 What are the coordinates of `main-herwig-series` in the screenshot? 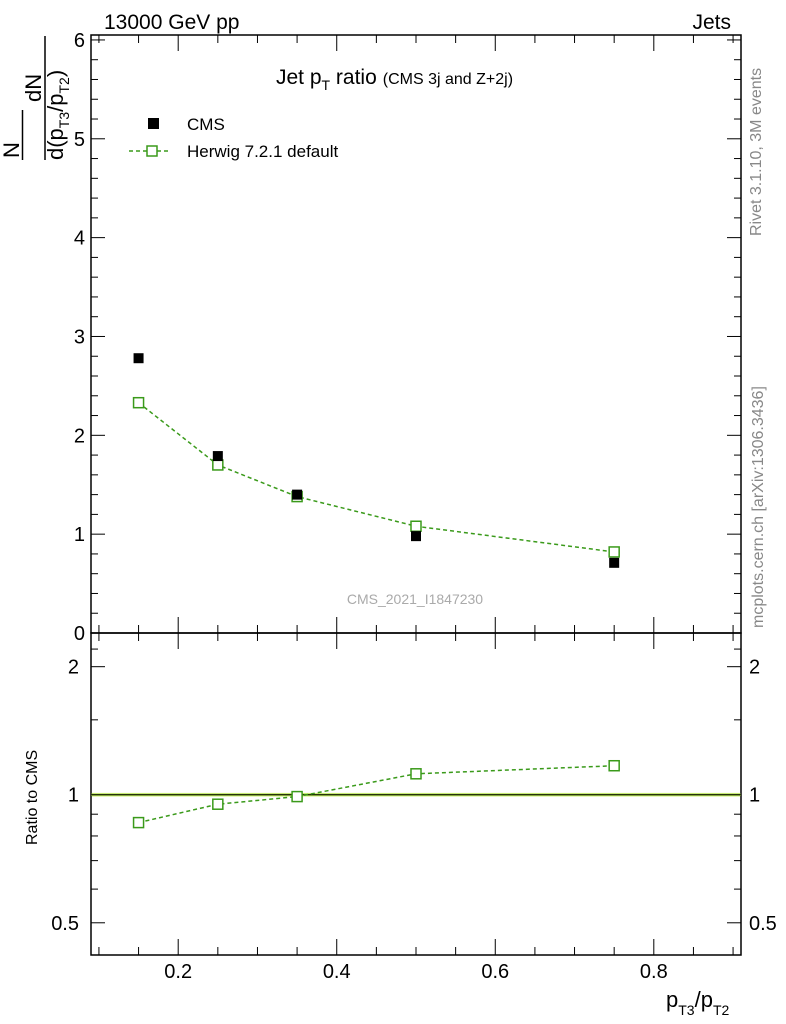 It's located at (376, 477).